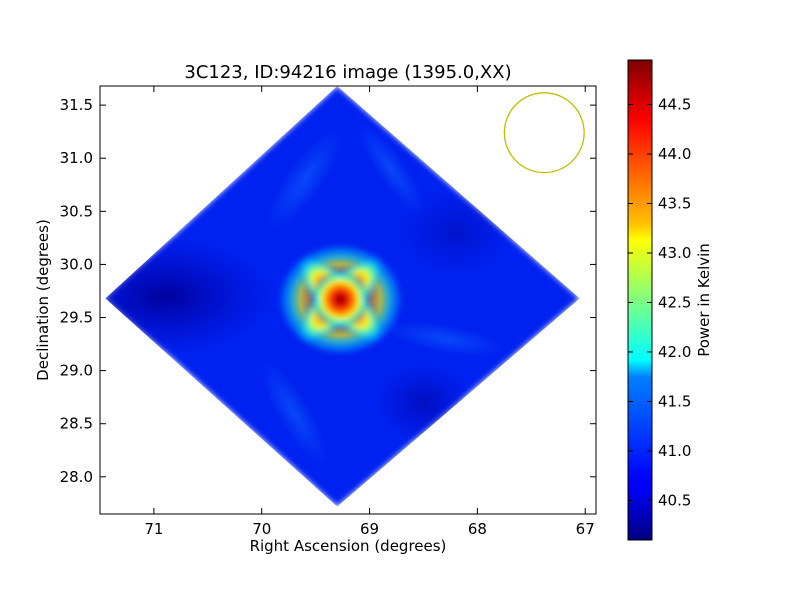 Image resolution: width=800 pixels, height=600 pixels. Describe the element at coordinates (76, 264) in the screenshot. I see `y-tick-label: 30.0` at that location.